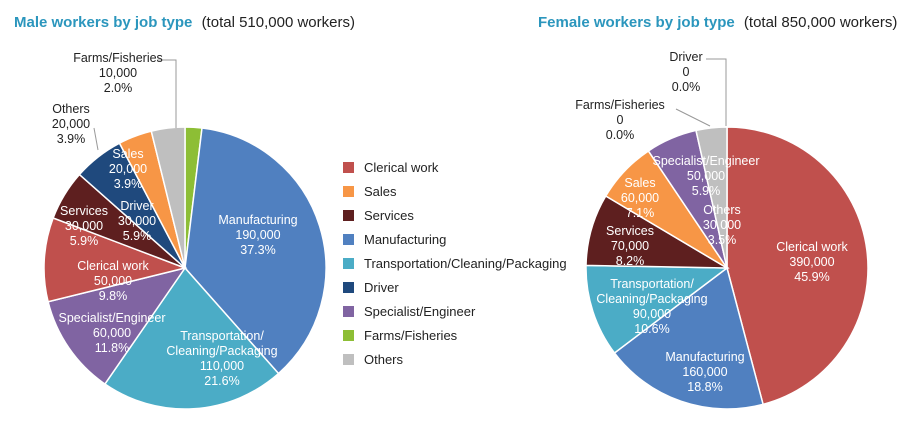 Image resolution: width=920 pixels, height=427 pixels. I want to click on male-slice-manufacturing, so click(255, 251).